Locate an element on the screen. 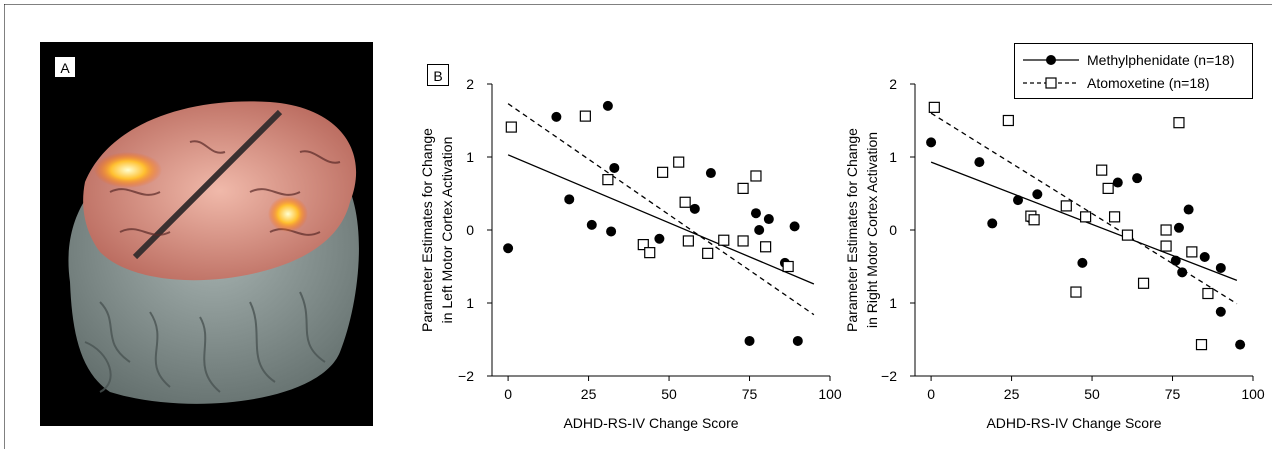 The height and width of the screenshot is (453, 1276). legend-swatch-filled-circle is located at coordinates (1051, 60).